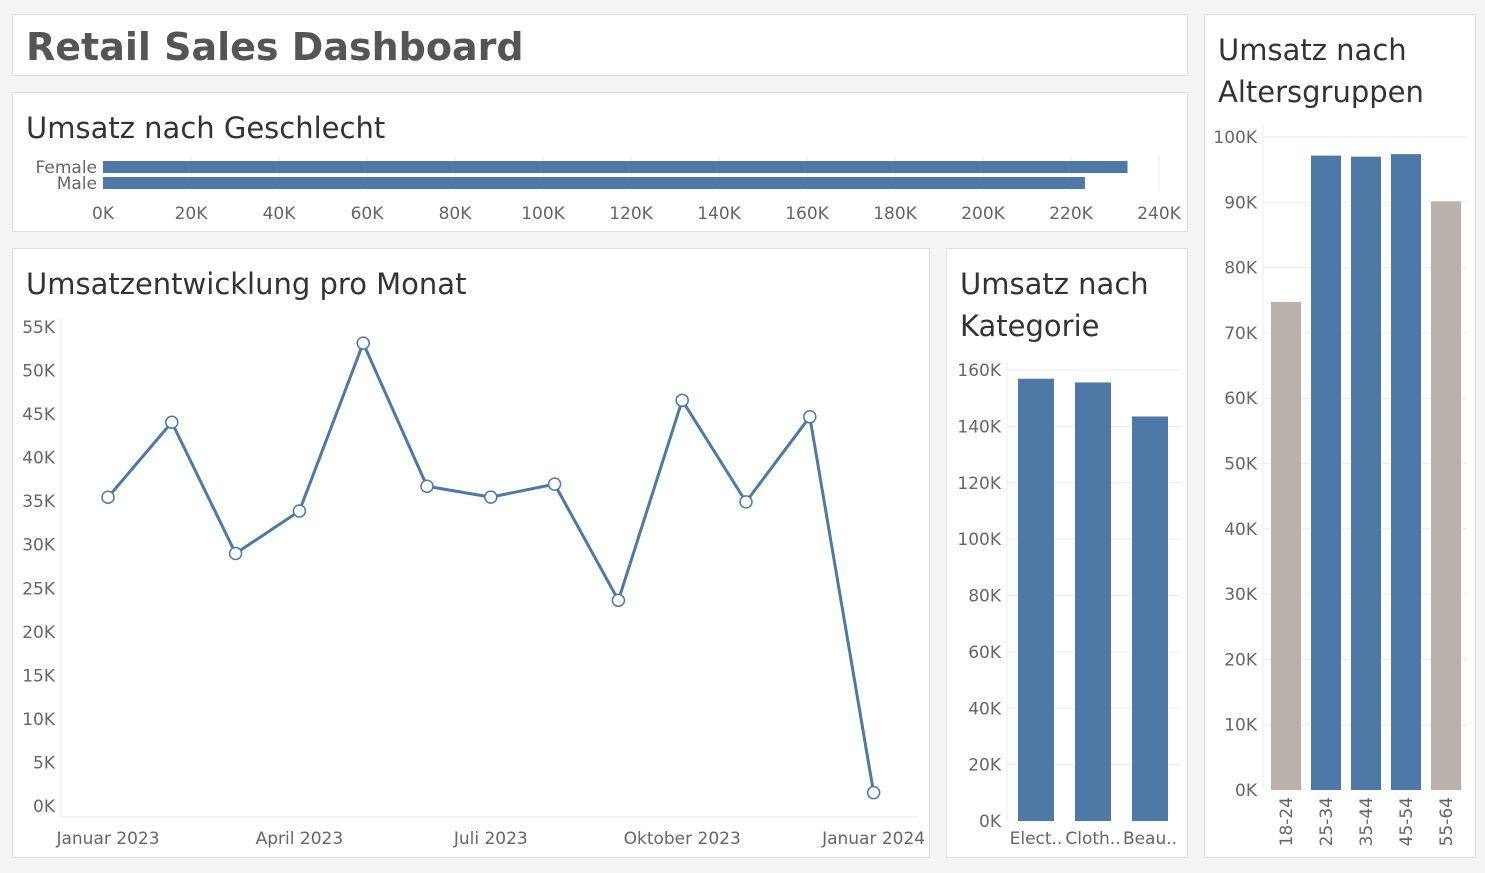  I want to click on gender-x-tick-label: 20K, so click(192, 214).